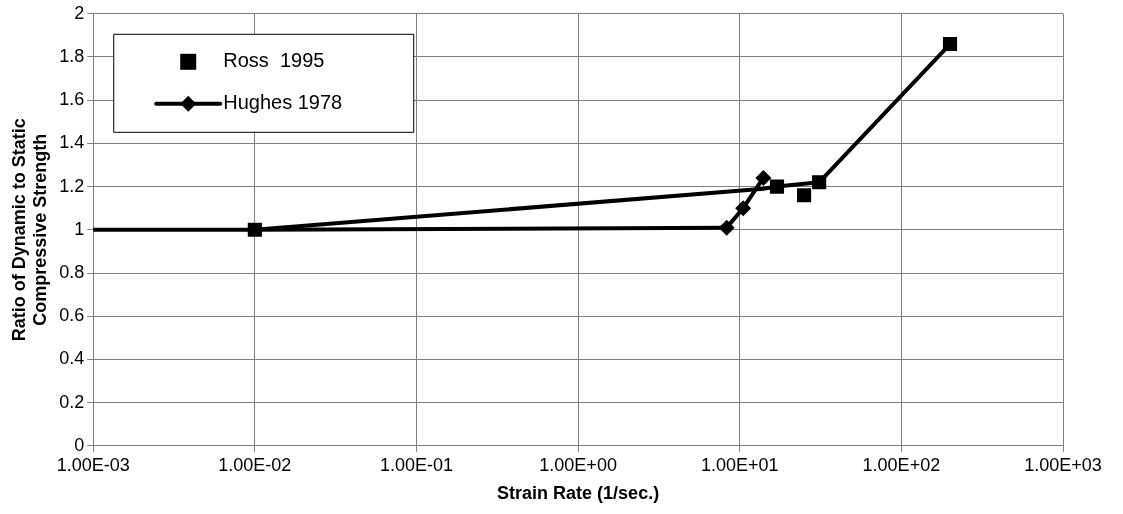 This screenshot has height=514, width=1123. Describe the element at coordinates (578, 464) in the screenshot. I see `x-tick-label: 1.00E+00` at that location.